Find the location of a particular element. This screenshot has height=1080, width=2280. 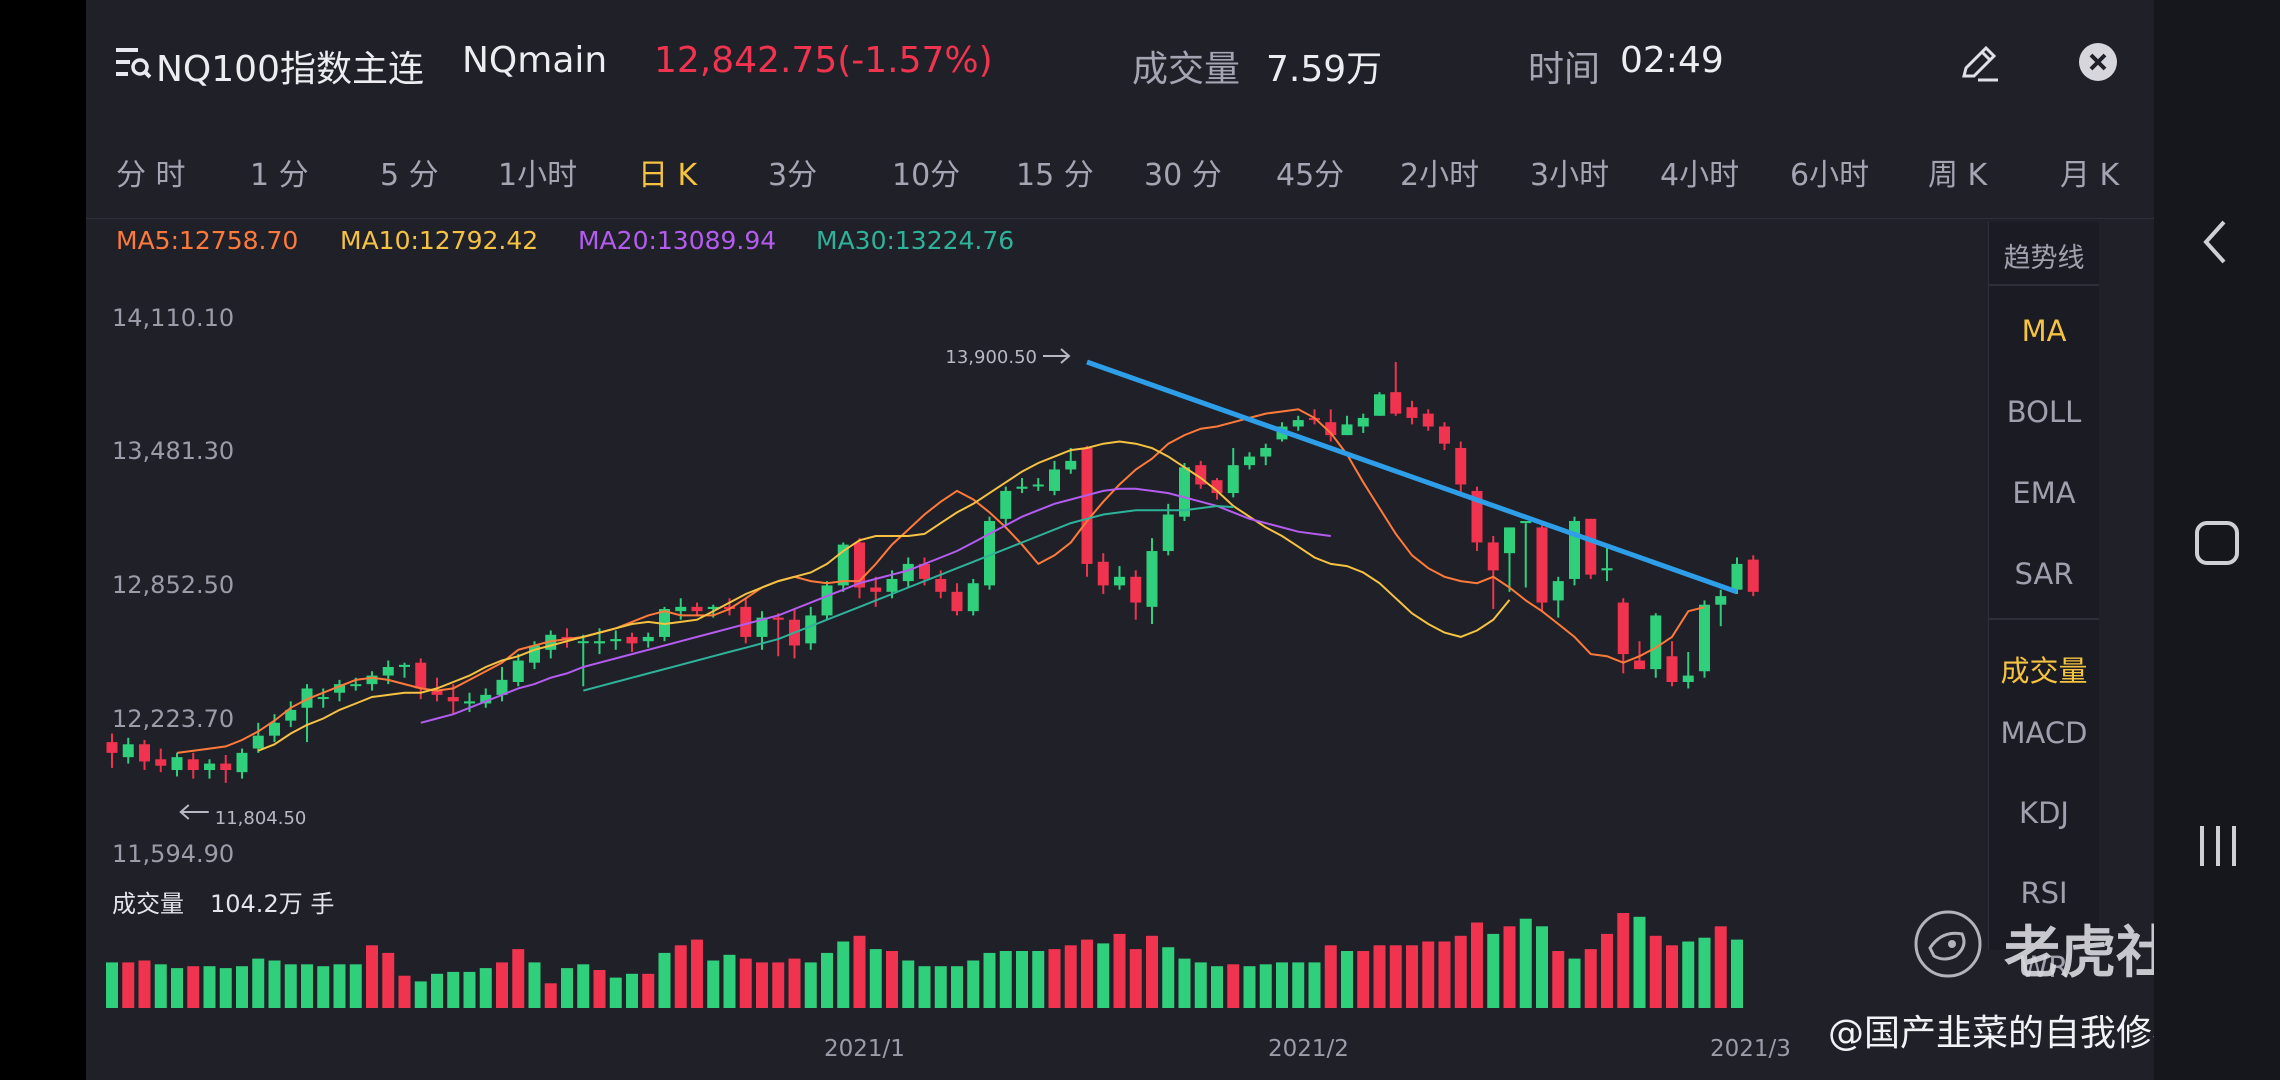

side-item-ma: MA is located at coordinates (2044, 331).